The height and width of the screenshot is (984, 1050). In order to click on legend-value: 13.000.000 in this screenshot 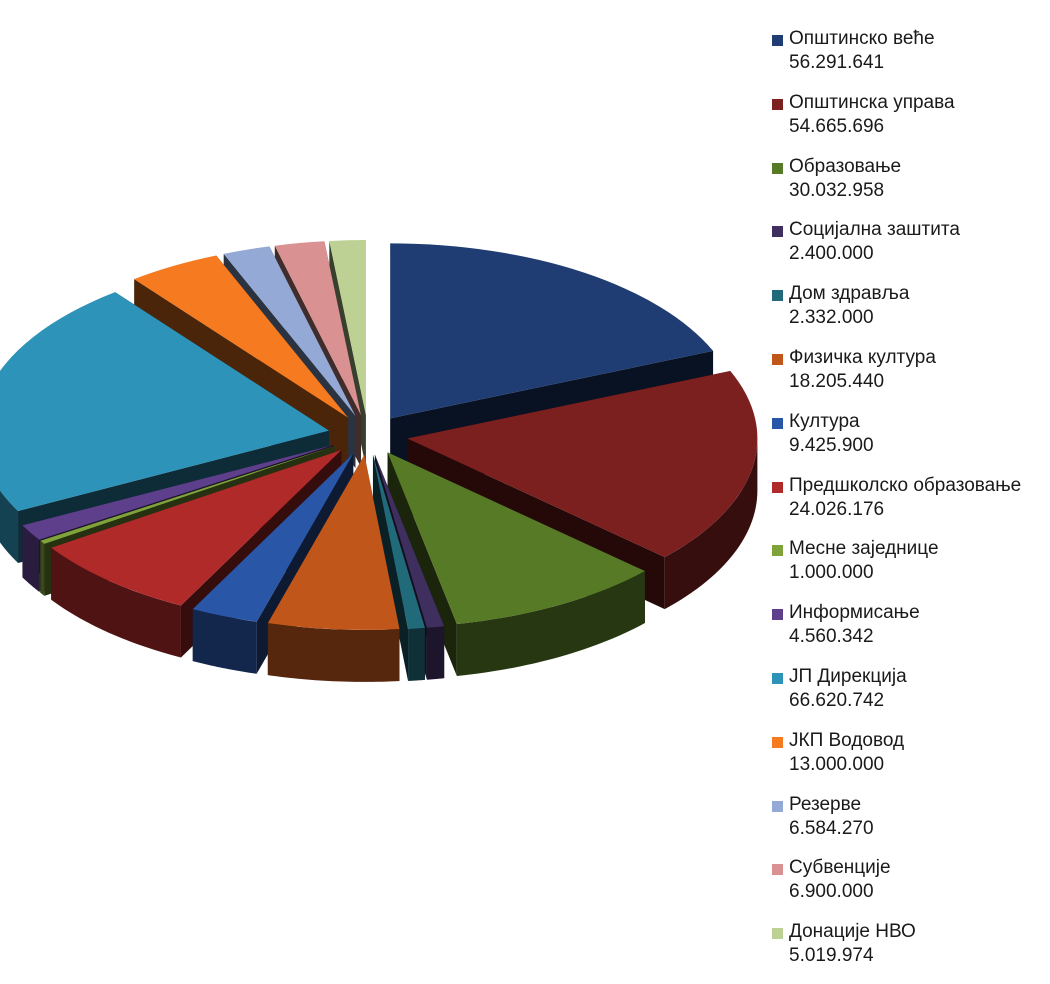, I will do `click(837, 764)`.